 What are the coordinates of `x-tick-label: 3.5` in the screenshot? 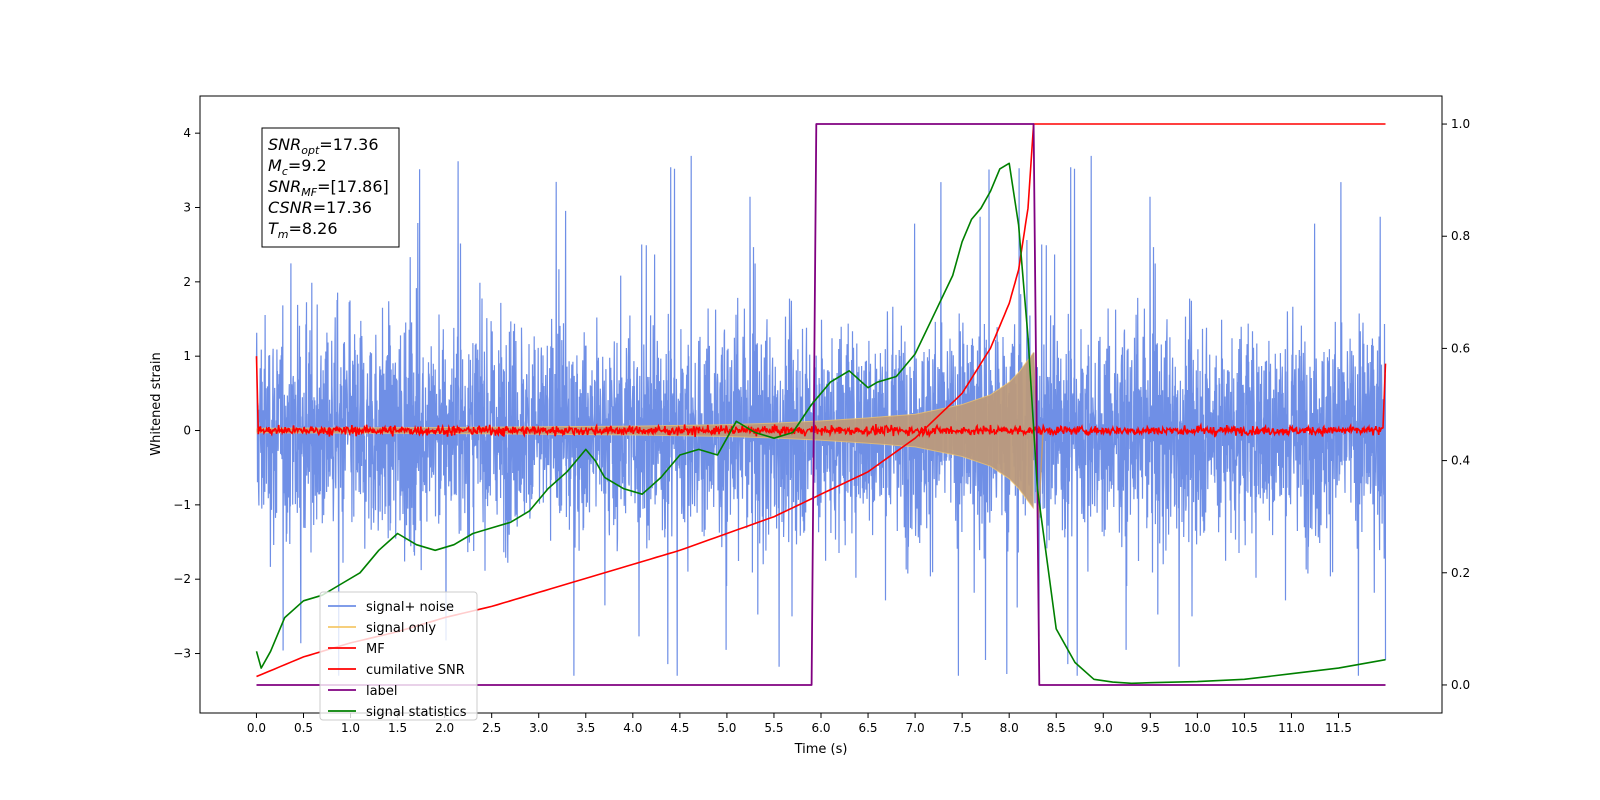 It's located at (585, 728).